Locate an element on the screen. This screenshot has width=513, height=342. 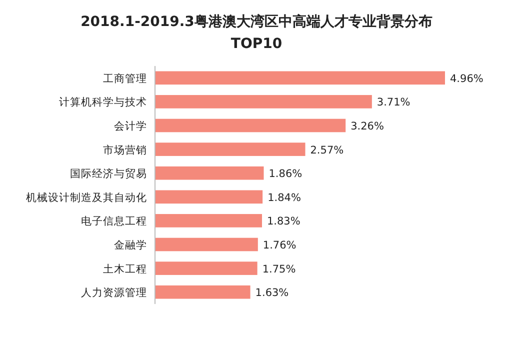
data-label: 3.71% is located at coordinates (393, 102).